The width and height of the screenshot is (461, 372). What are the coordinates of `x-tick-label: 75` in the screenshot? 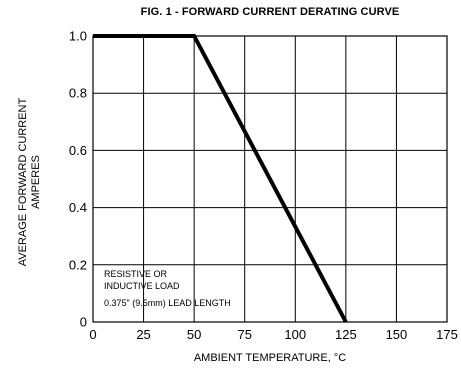 It's located at (244, 334).